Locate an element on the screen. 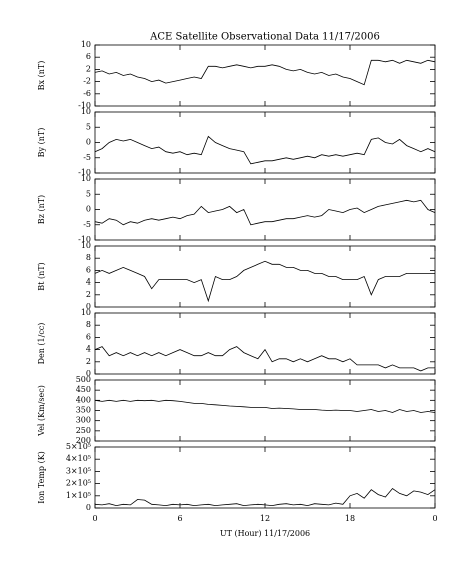 The height and width of the screenshot is (566, 453). y-tick-label: 1×10⁵ is located at coordinates (78, 495).